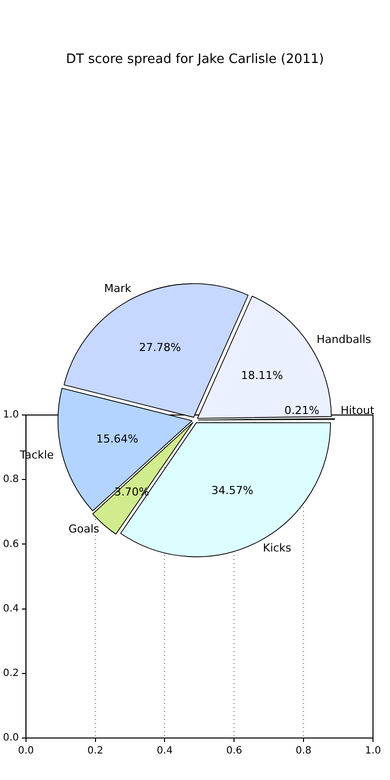  Describe the element at coordinates (10, 480) in the screenshot. I see `y-tick-label: 0.8` at that location.